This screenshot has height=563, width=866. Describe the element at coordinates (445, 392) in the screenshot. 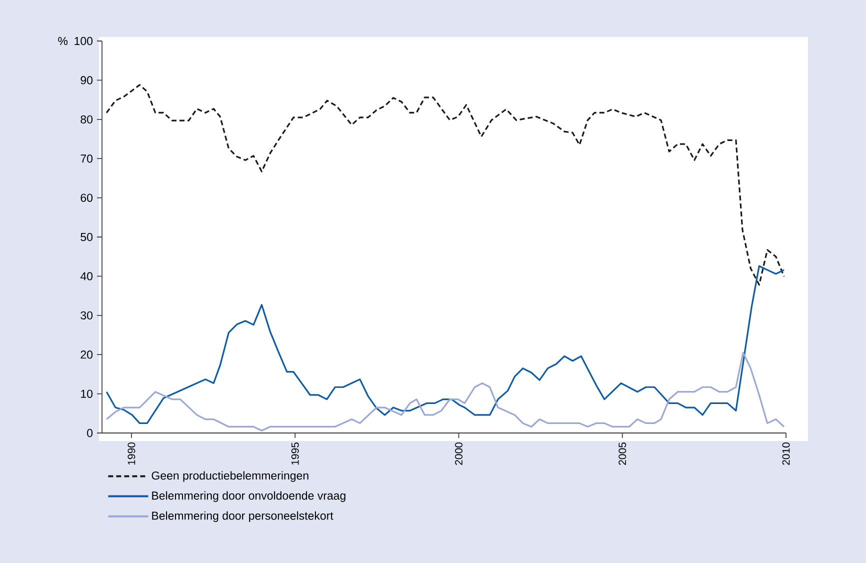

I see `line-series` at that location.